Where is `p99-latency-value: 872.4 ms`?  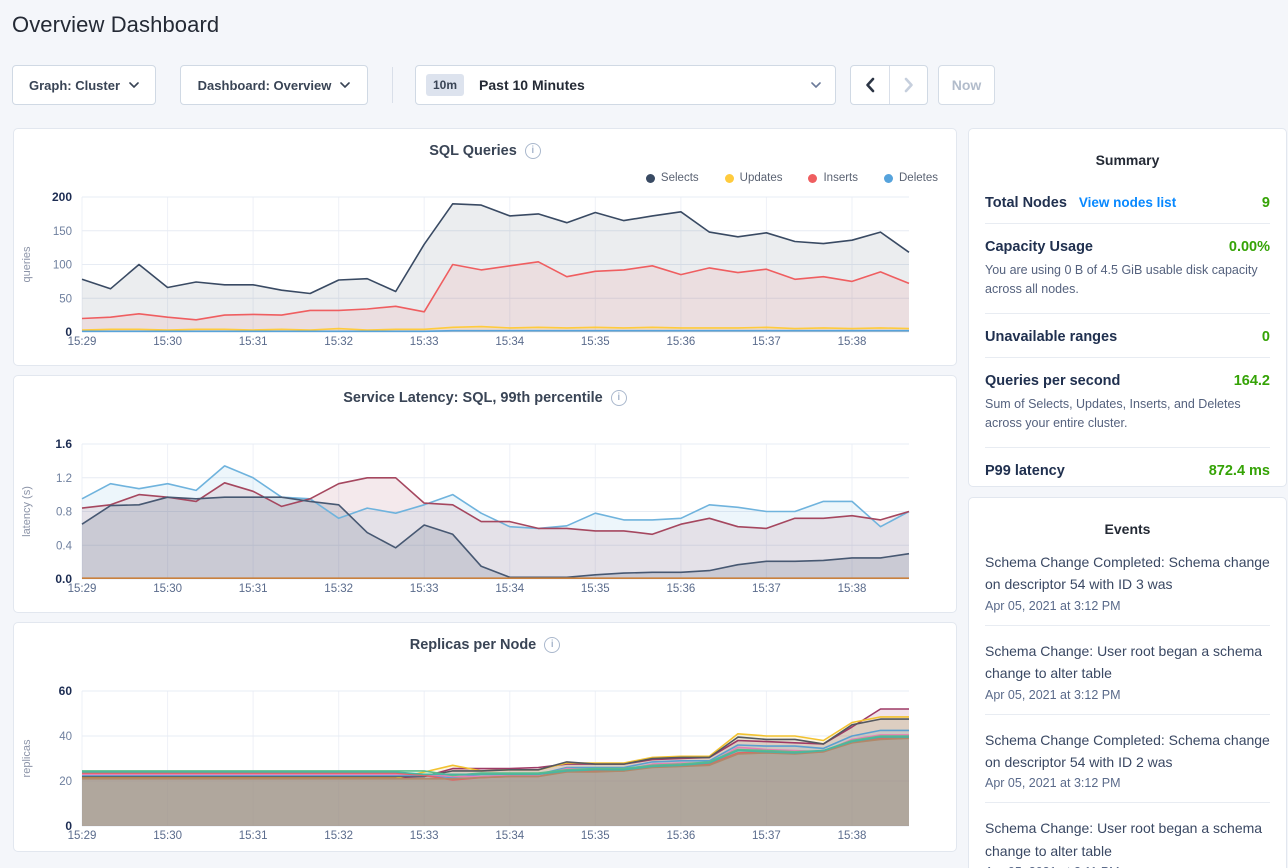 p99-latency-value: 872.4 ms is located at coordinates (1239, 470).